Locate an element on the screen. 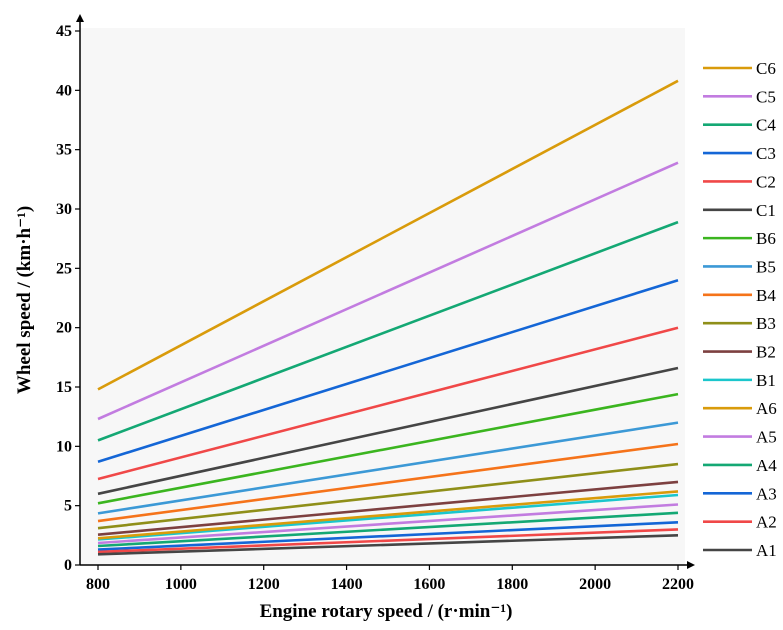 This screenshot has height=630, width=783. y-tick-label: 30 is located at coordinates (64, 209).